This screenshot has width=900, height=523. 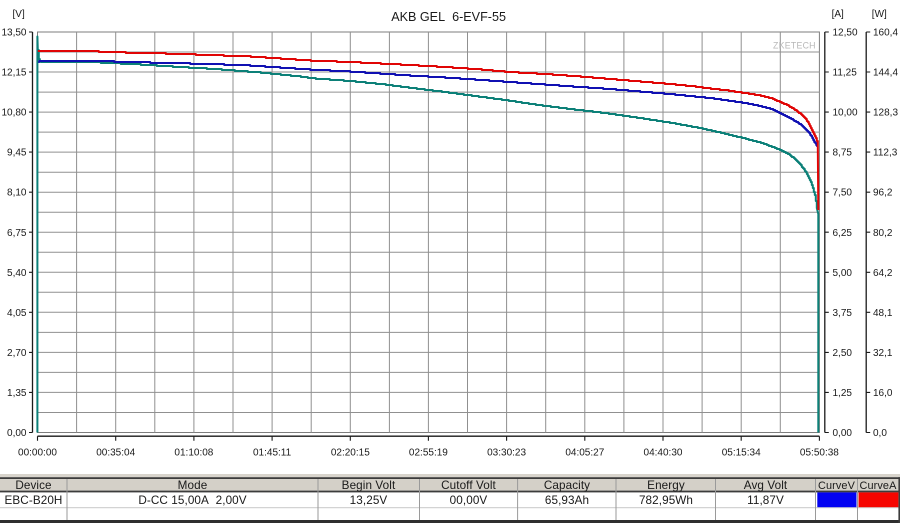 I want to click on svg-text: 10,00, so click(x=845, y=113).